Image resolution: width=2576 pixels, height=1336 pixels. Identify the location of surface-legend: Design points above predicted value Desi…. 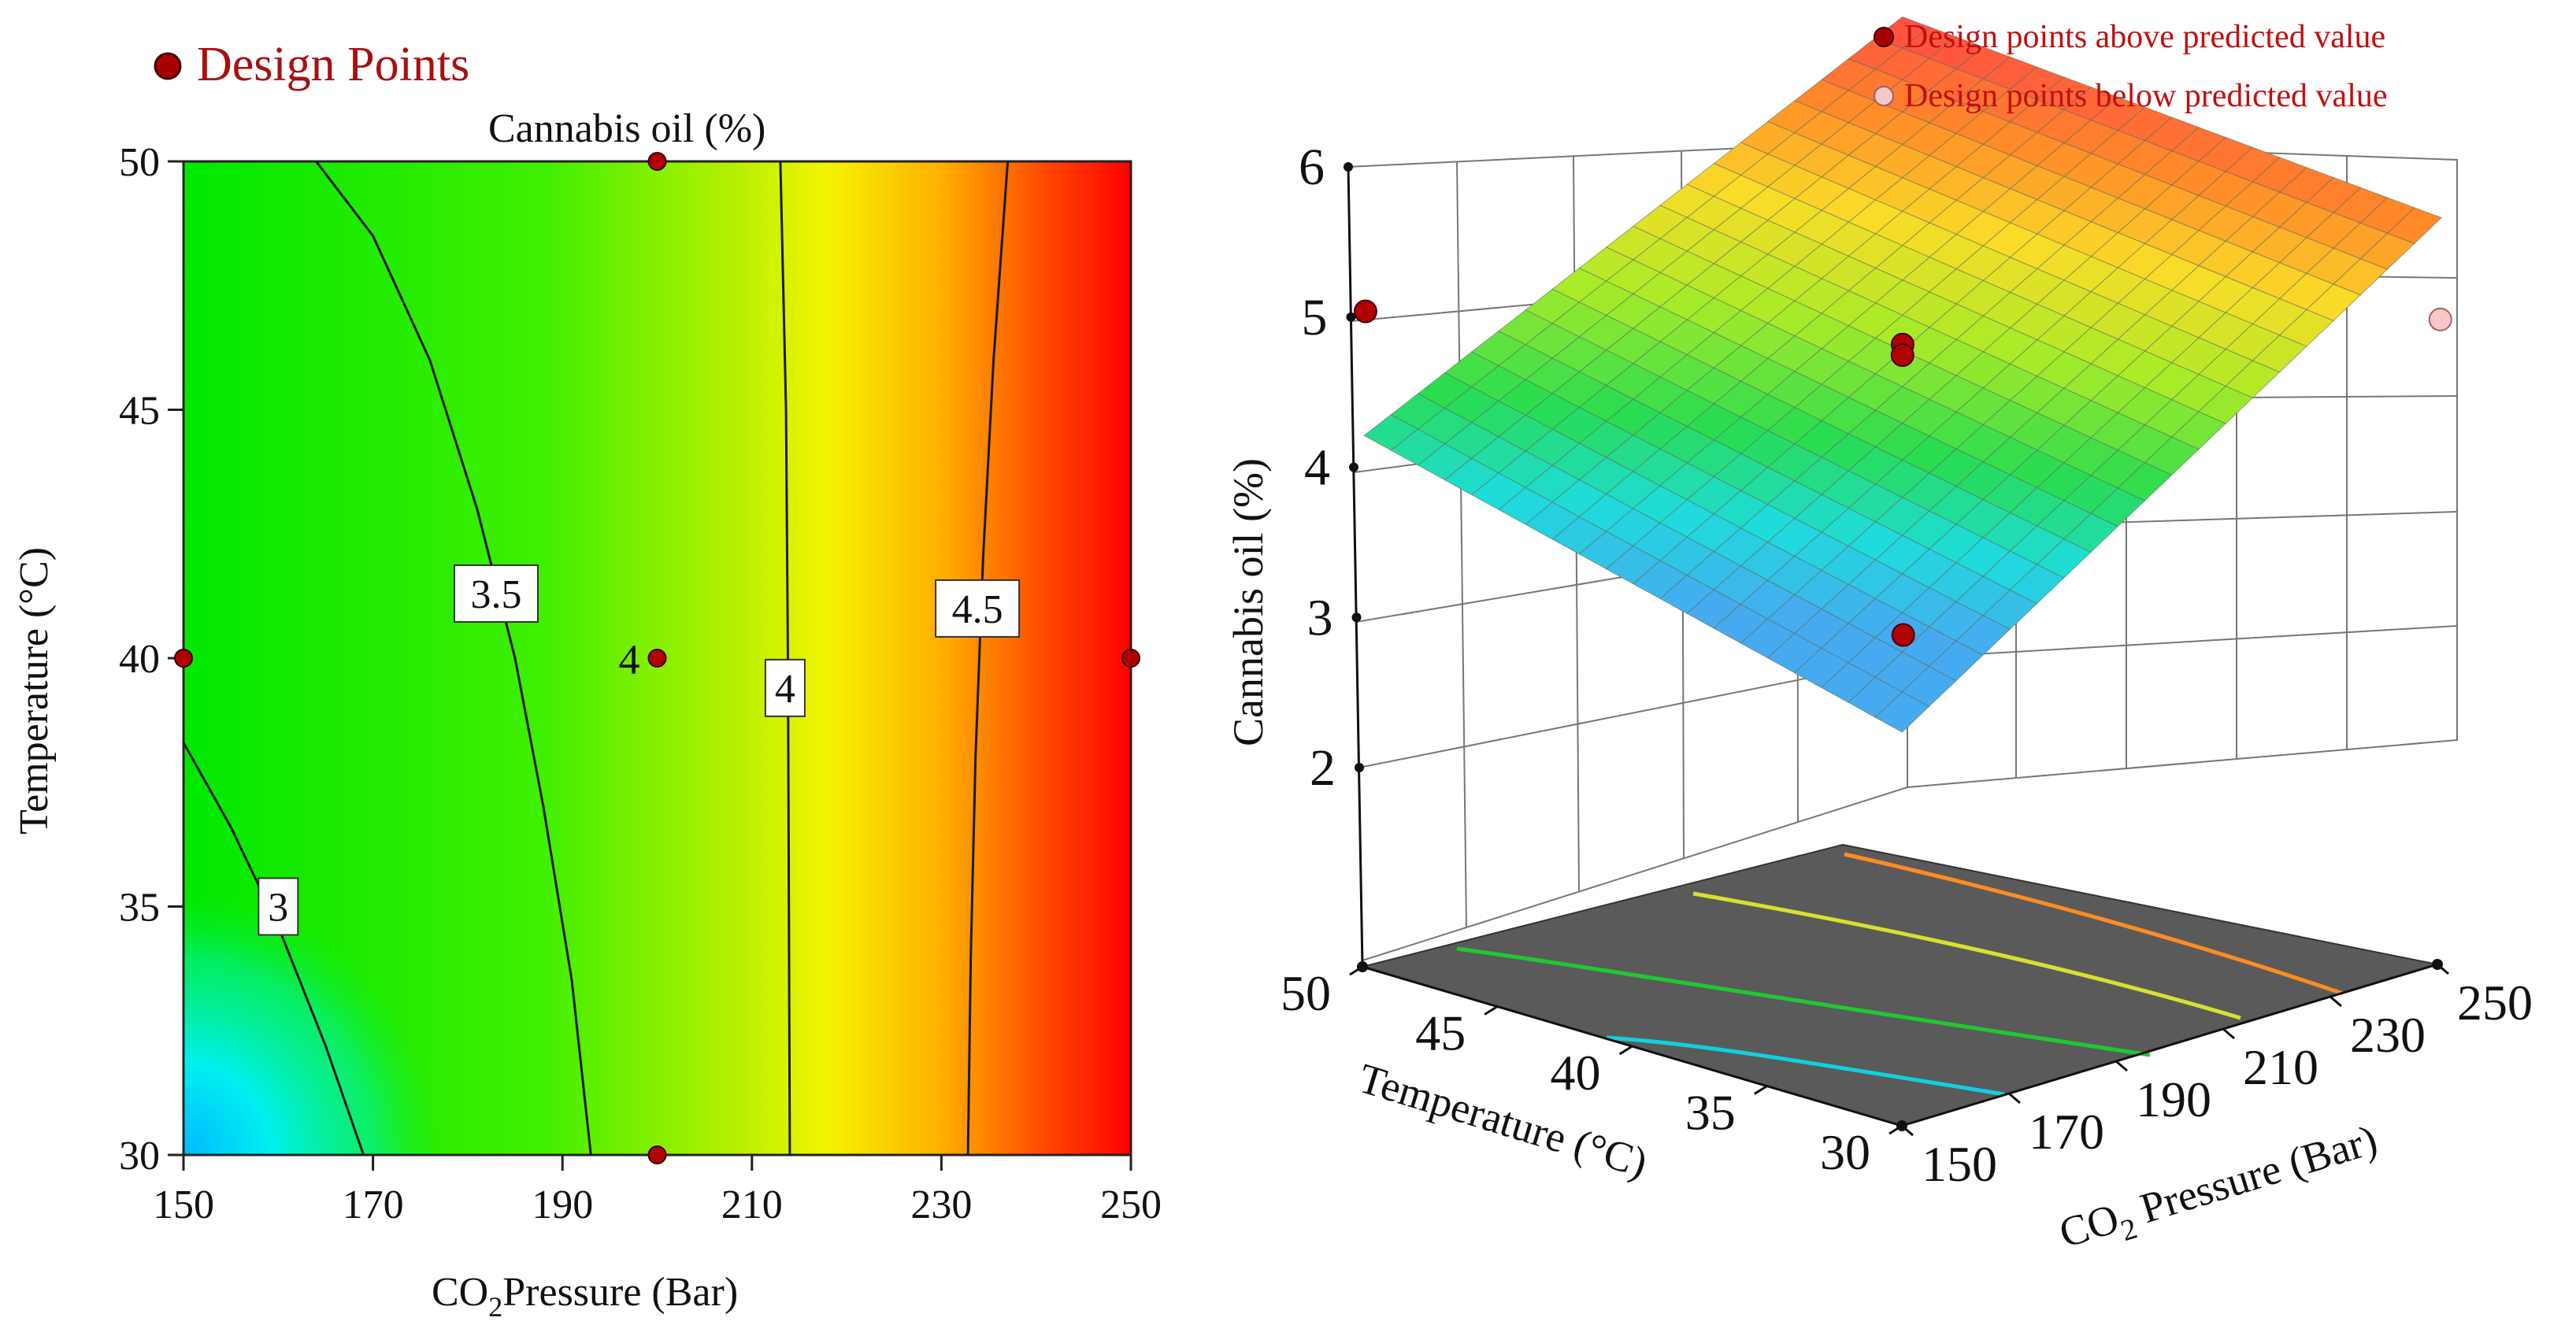
(2131, 66).